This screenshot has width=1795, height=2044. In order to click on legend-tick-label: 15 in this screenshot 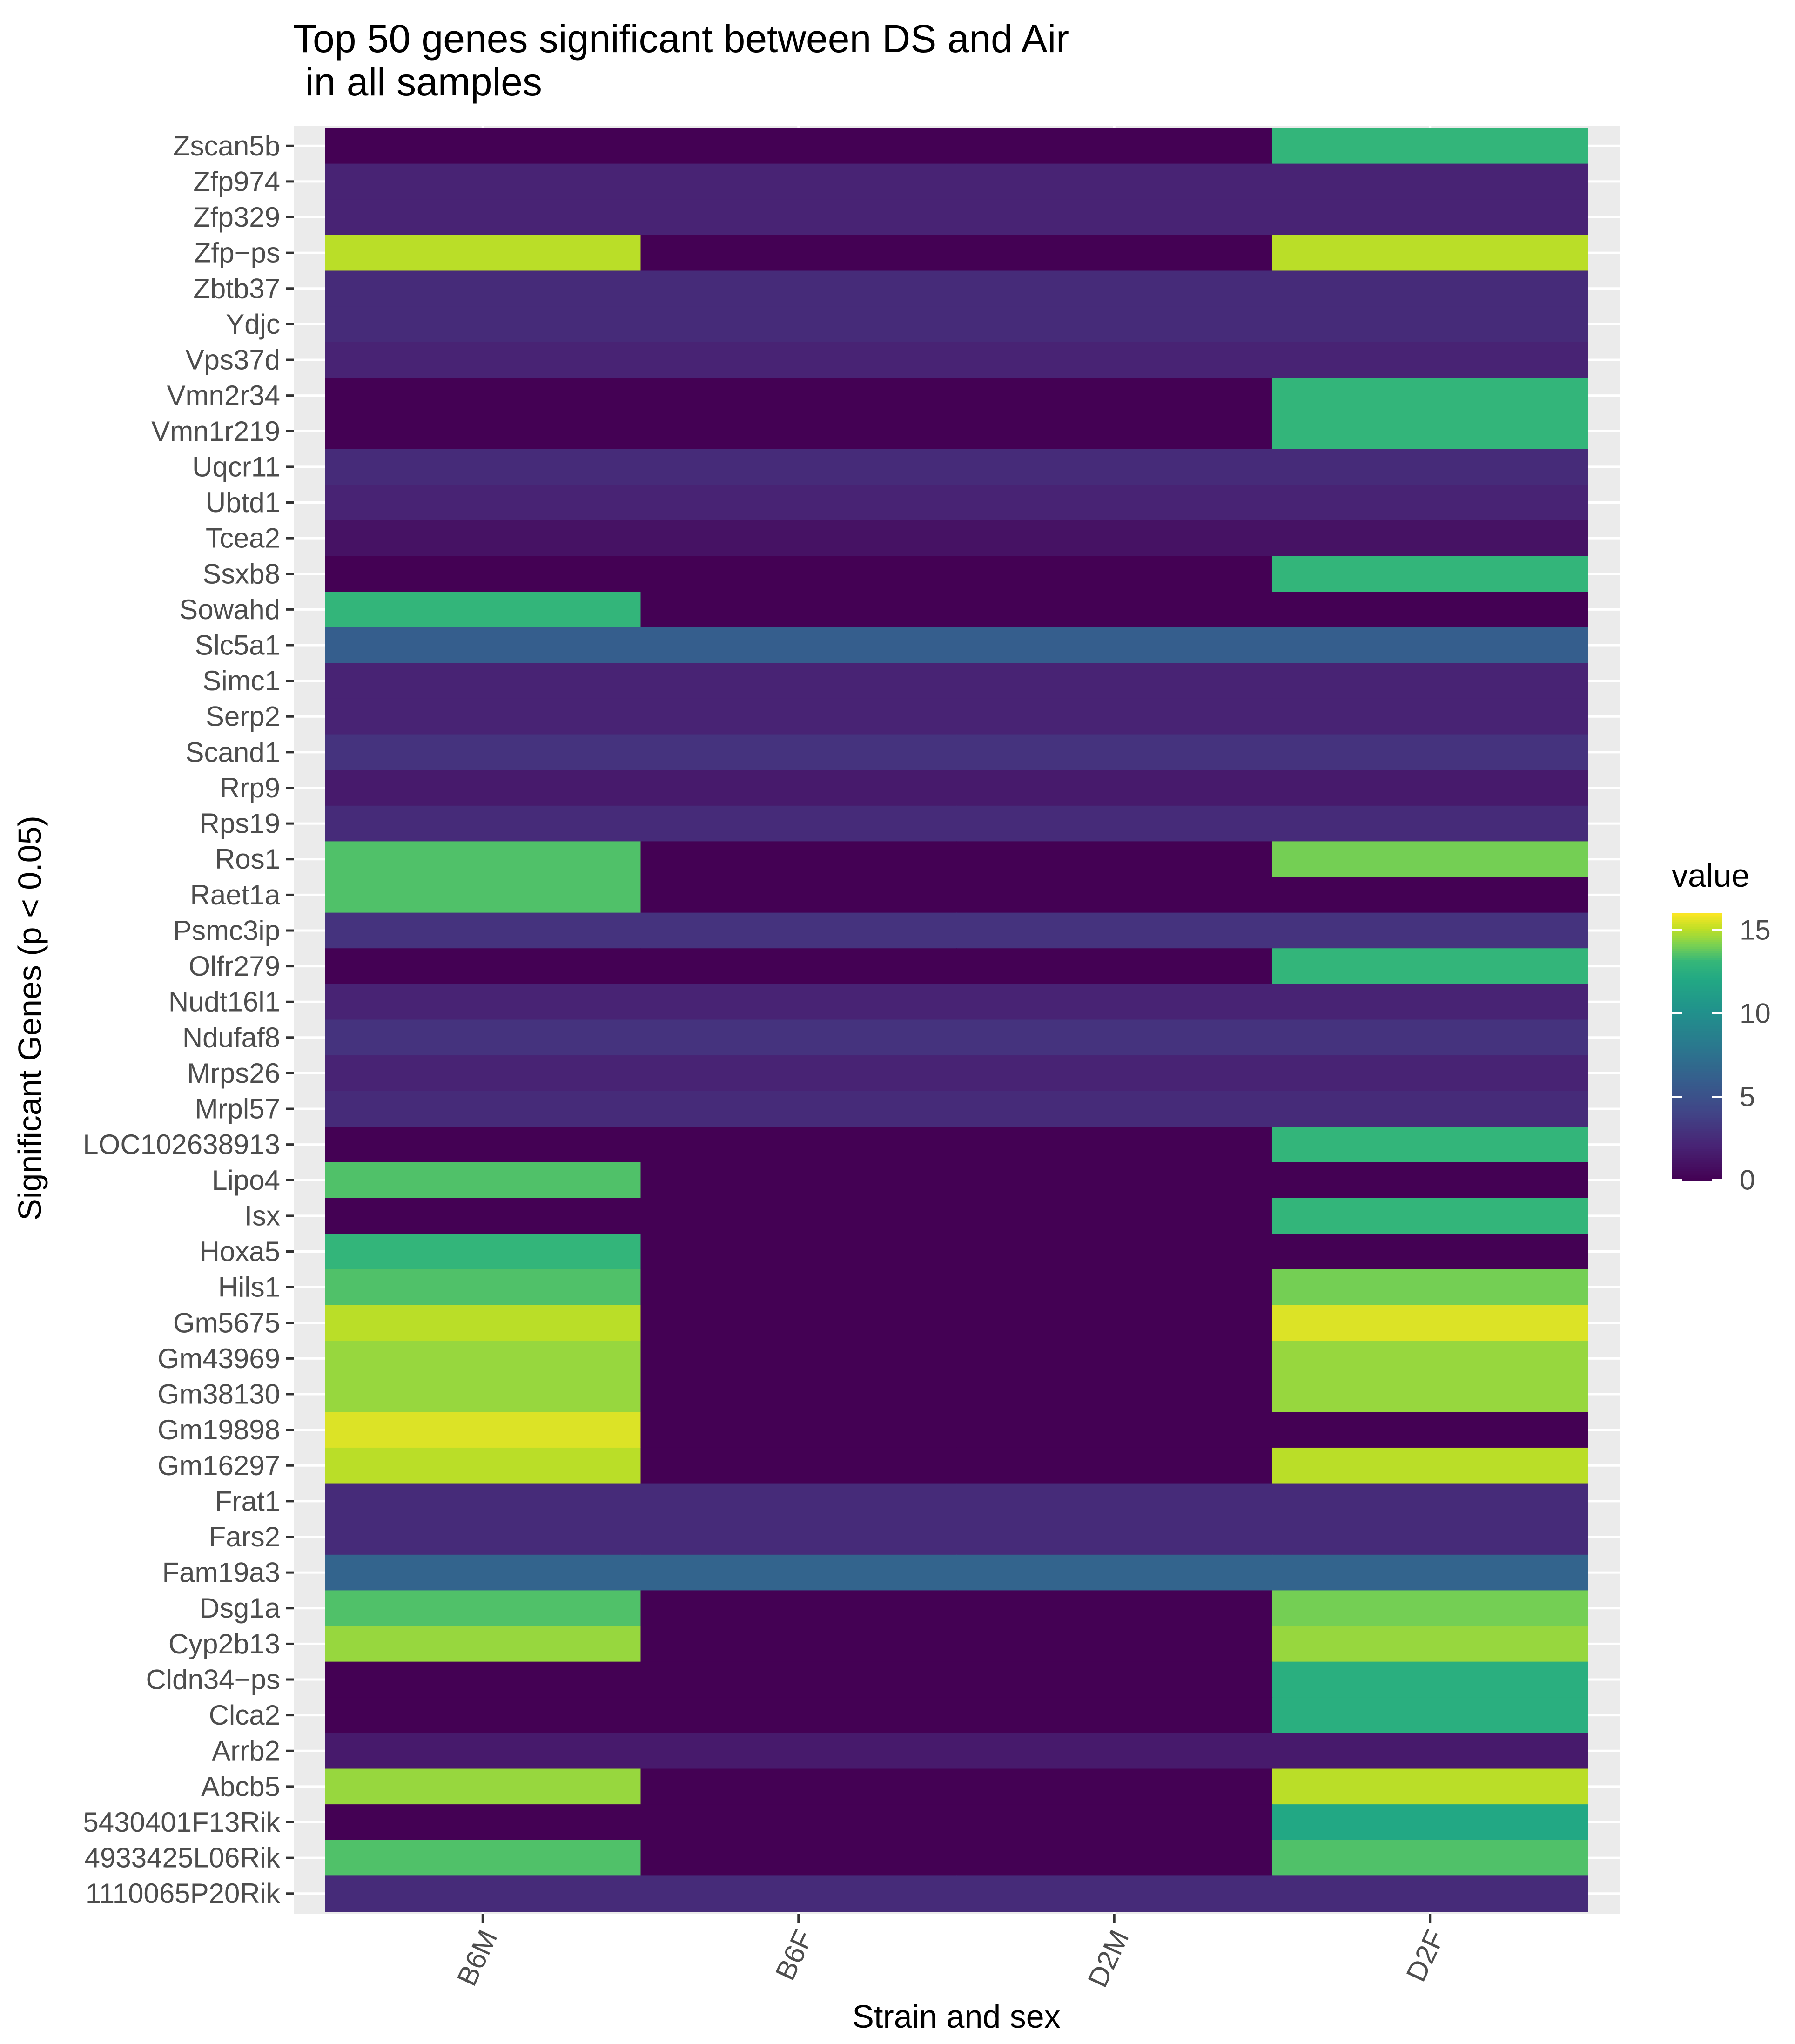, I will do `click(1755, 929)`.